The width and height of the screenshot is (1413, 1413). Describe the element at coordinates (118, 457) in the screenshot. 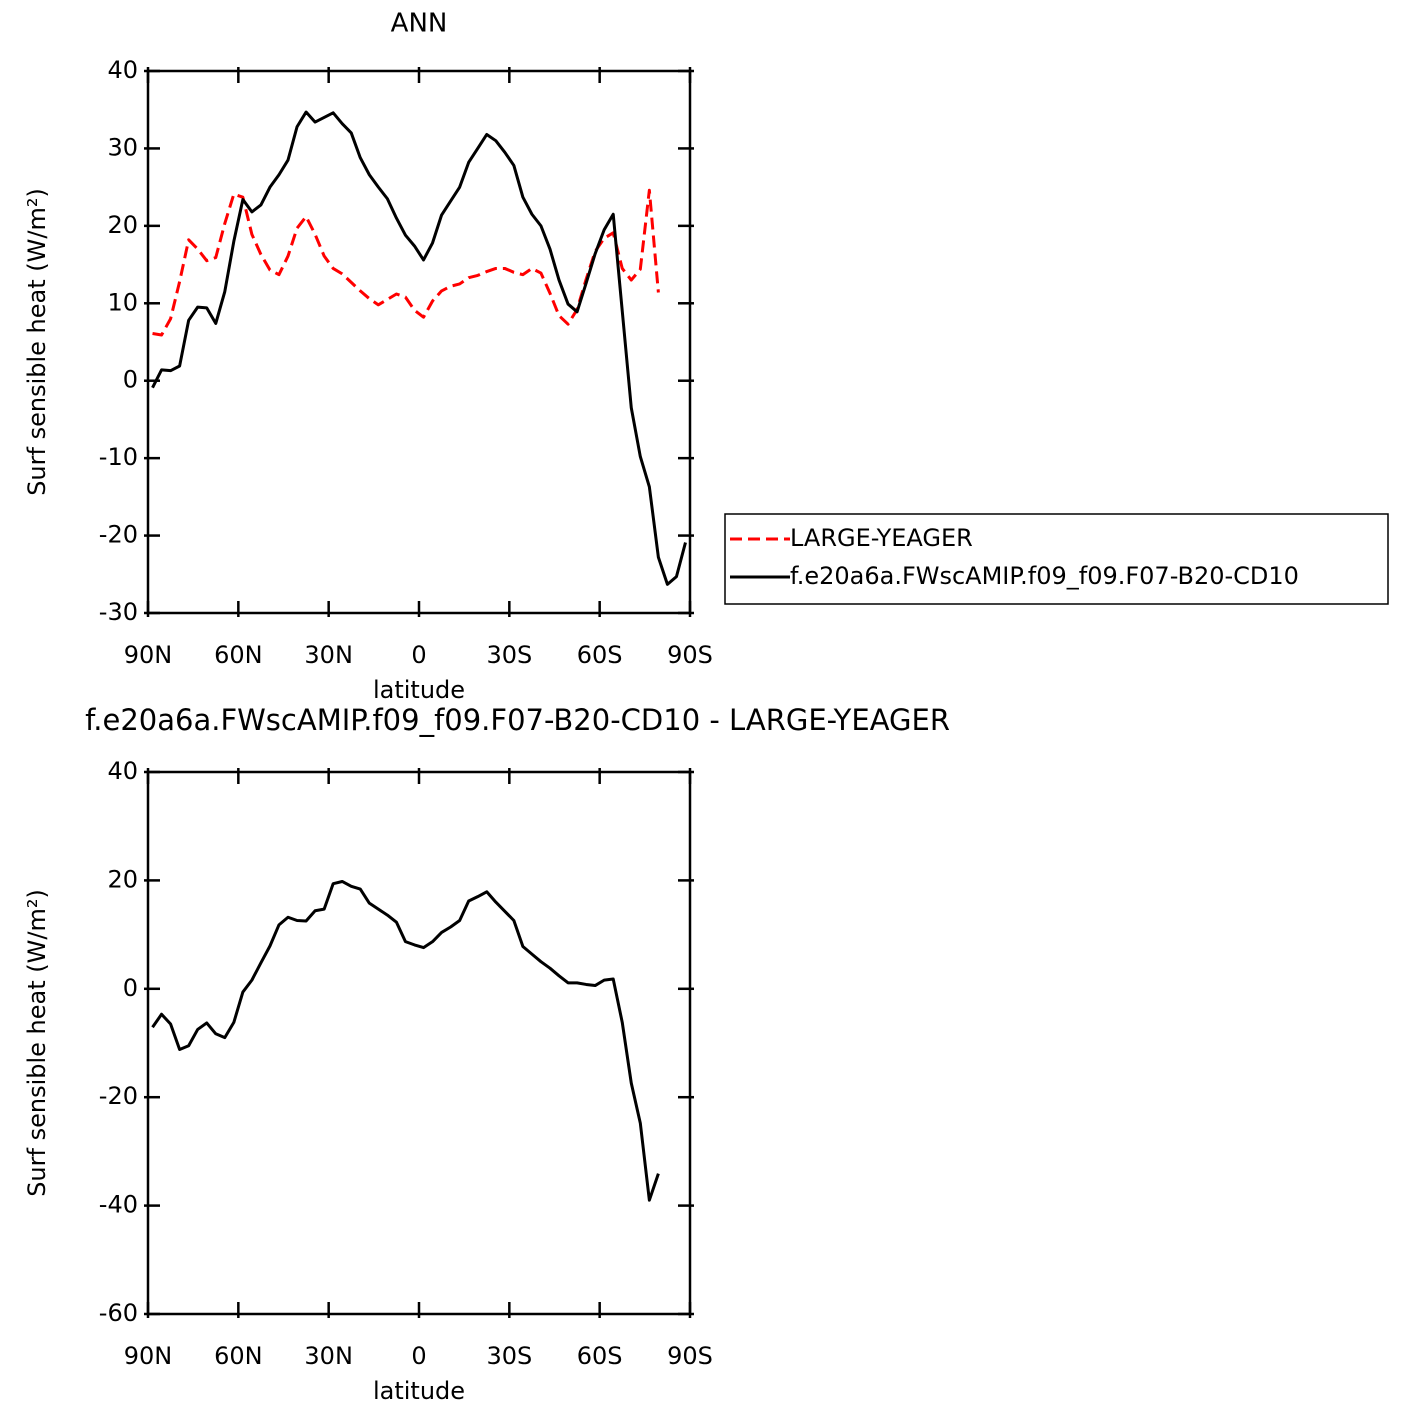

I see `y-tick-label: -10` at that location.